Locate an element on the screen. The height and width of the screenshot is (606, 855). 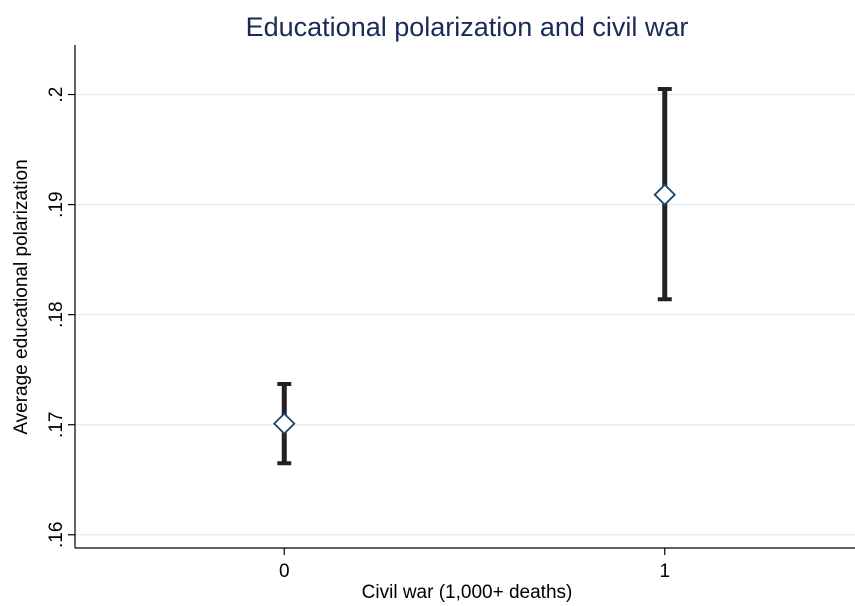
y-axis-label: Average educational polarization is located at coordinates (21, 296).